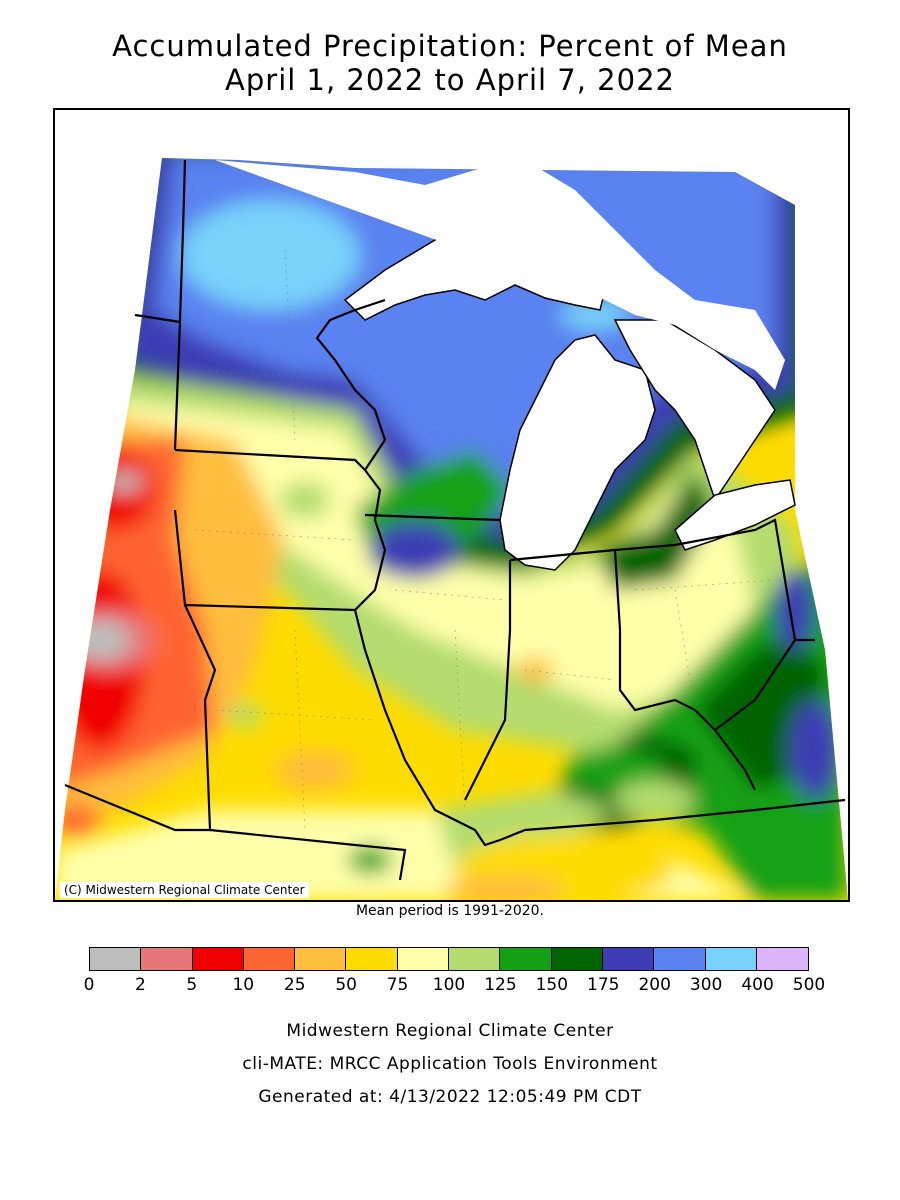 This screenshot has width=900, height=1200. I want to click on legend-tick-labels: 0 2 5 10 25 50 75 100 125 150 175 200 300 400 500, so click(455, 985).